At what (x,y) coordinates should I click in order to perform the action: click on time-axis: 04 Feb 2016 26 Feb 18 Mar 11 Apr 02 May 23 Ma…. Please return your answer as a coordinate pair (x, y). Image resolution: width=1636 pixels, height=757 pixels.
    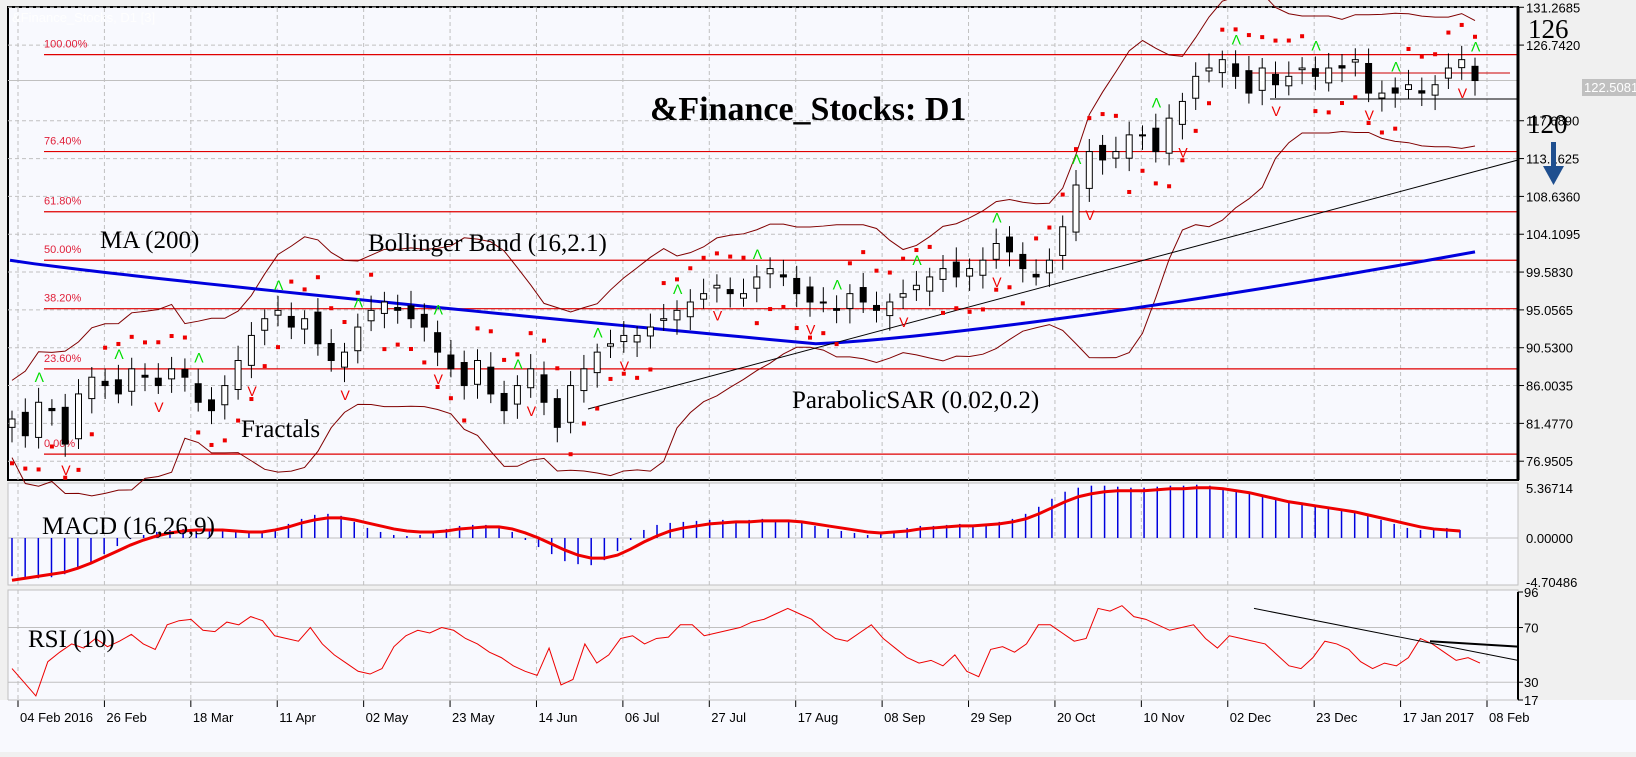
    Looking at the image, I should click on (768, 712).